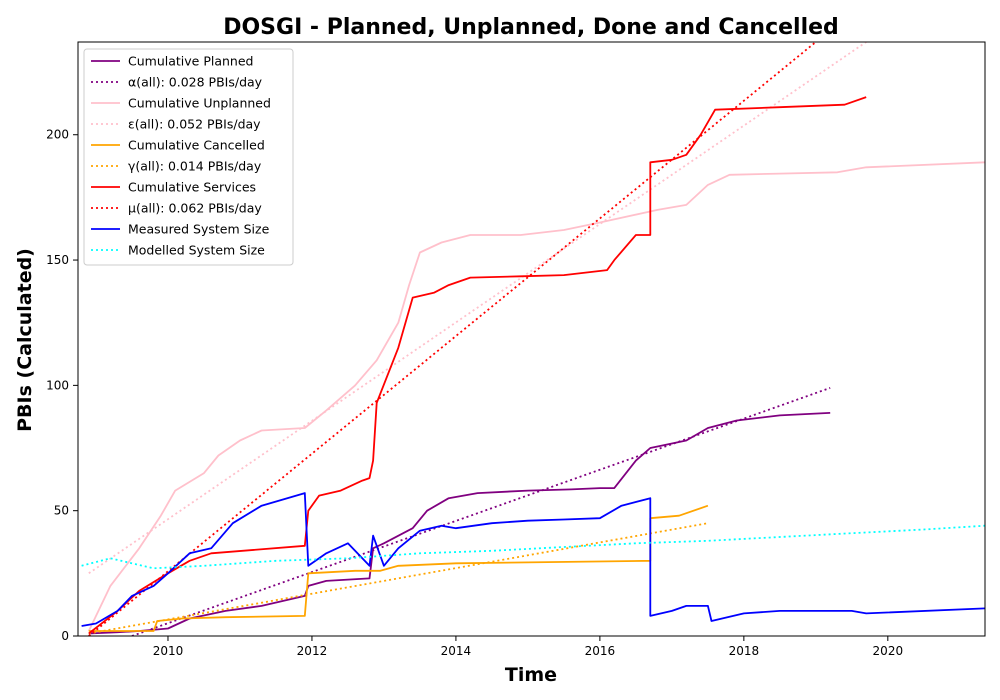  What do you see at coordinates (199, 103) in the screenshot?
I see `legend-label: Cumulative Unplanned` at bounding box center [199, 103].